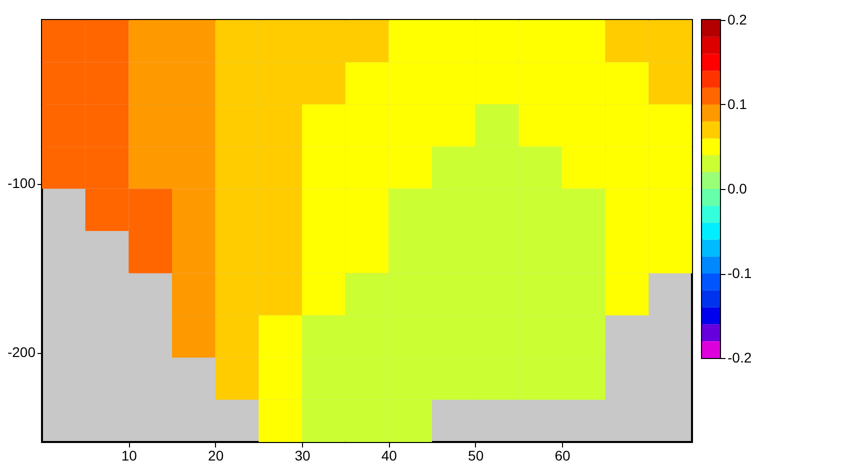 This screenshot has width=852, height=471. What do you see at coordinates (740, 358) in the screenshot?
I see `color-bar-label: -0.2` at bounding box center [740, 358].